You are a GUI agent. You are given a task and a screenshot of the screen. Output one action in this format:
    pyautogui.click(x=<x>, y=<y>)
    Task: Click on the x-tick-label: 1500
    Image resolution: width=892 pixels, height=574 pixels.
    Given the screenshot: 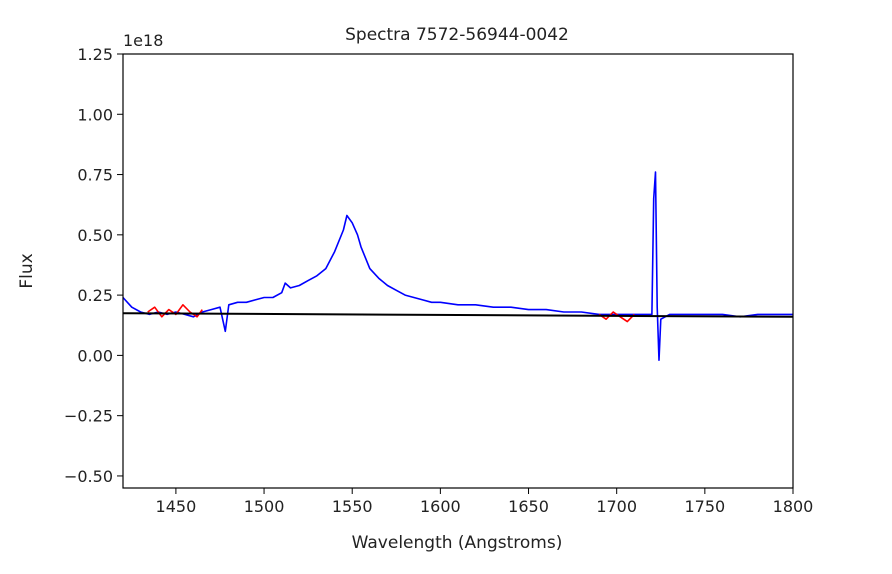 What is the action you would take?
    pyautogui.click(x=264, y=506)
    